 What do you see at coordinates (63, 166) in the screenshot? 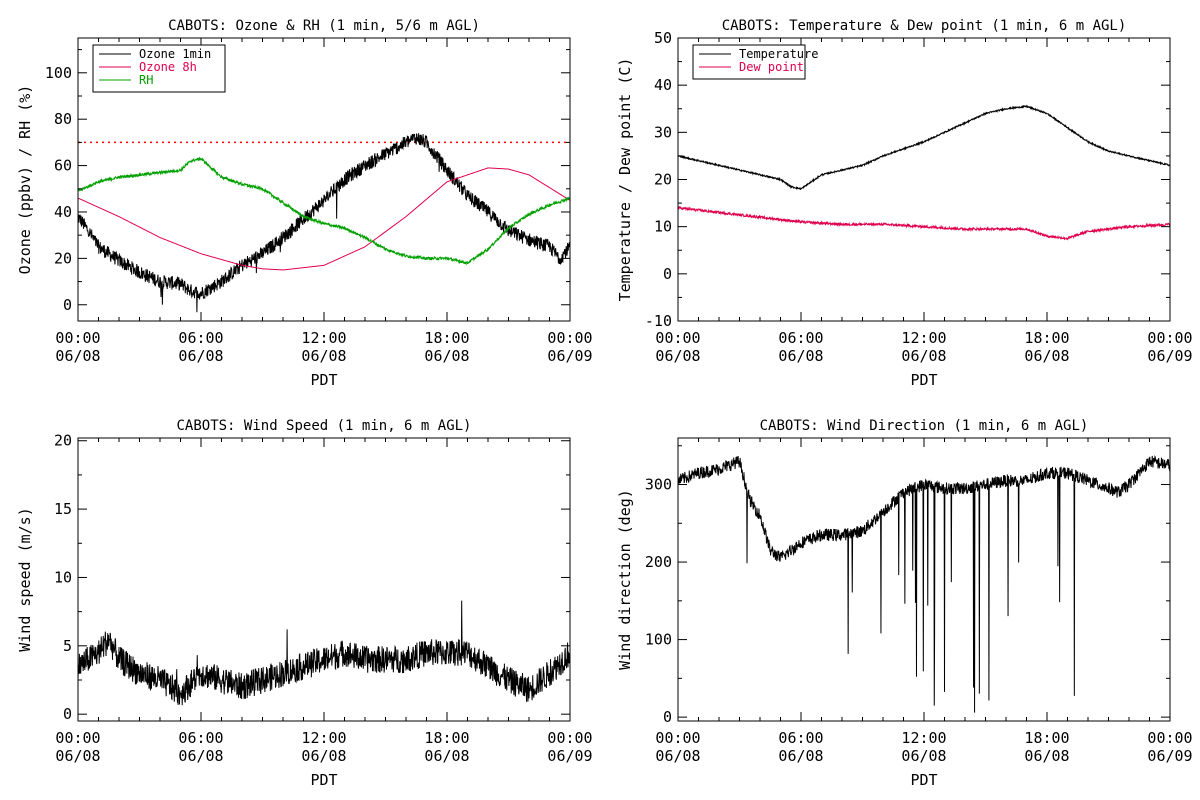
I see `y-tick-label: 60` at bounding box center [63, 166].